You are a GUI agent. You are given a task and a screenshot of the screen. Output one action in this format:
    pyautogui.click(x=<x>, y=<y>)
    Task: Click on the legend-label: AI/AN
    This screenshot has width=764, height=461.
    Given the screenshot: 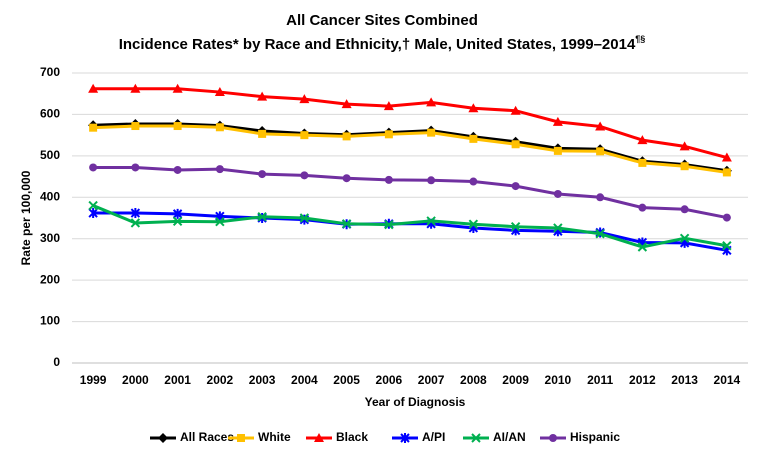 What is the action you would take?
    pyautogui.click(x=509, y=437)
    